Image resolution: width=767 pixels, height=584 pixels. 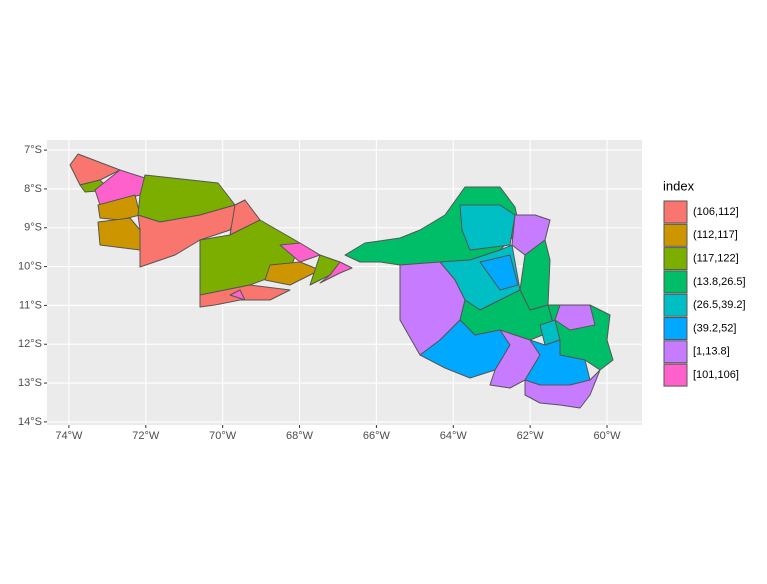 What do you see at coordinates (608, 436) in the screenshot?
I see `x-tick-label: 60°W` at bounding box center [608, 436].